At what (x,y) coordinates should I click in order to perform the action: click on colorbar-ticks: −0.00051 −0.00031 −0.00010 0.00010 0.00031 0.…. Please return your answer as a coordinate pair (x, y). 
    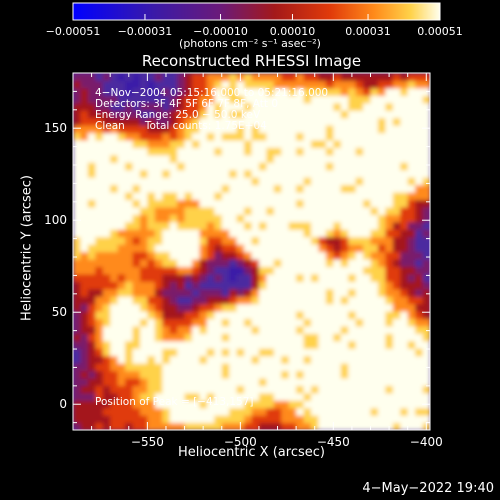
    Looking at the image, I should click on (254, 26).